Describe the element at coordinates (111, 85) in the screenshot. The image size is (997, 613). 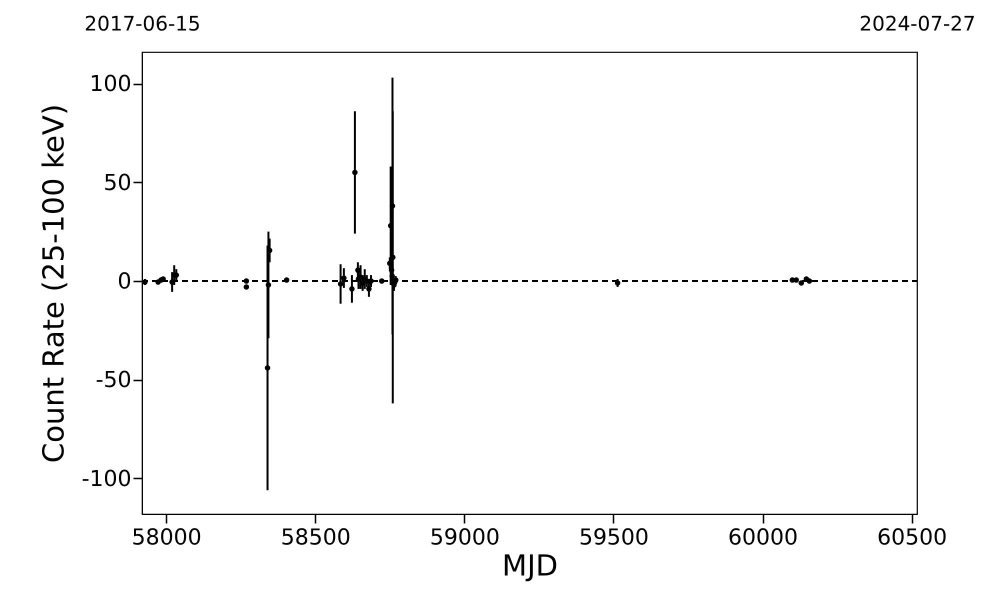
I see `y-tick-label: 100` at that location.